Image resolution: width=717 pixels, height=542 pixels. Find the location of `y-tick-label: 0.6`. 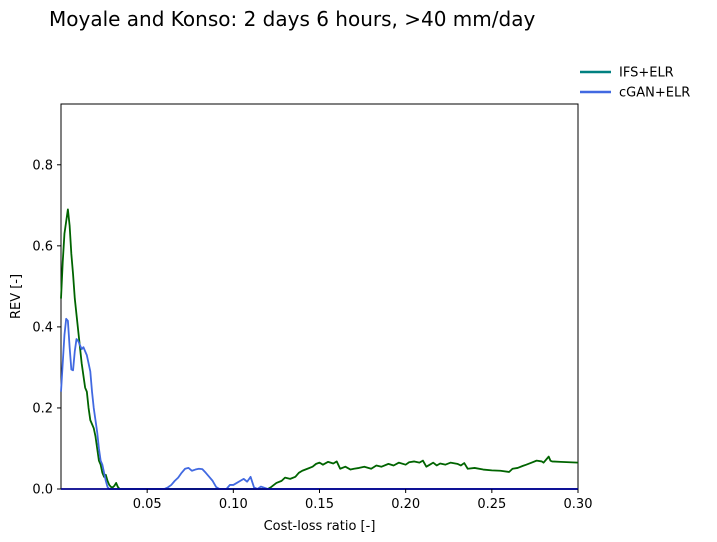

y-tick-label: 0.6 is located at coordinates (42, 246).